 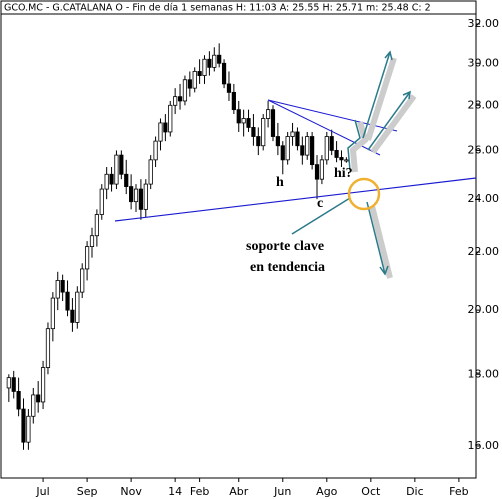 I want to click on y-tick-label: 16.00, so click(x=484, y=445).